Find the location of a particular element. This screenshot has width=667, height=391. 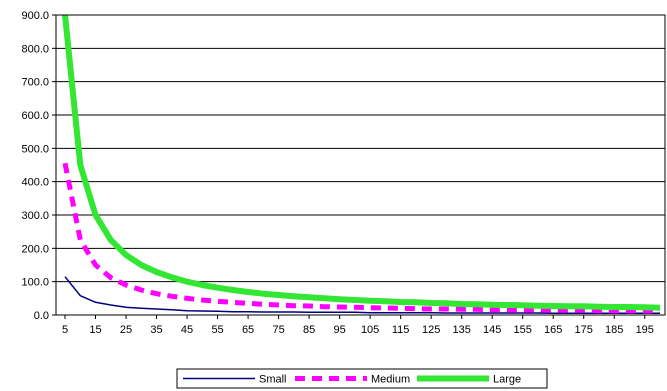

x-tick-label: 25 is located at coordinates (126, 330).